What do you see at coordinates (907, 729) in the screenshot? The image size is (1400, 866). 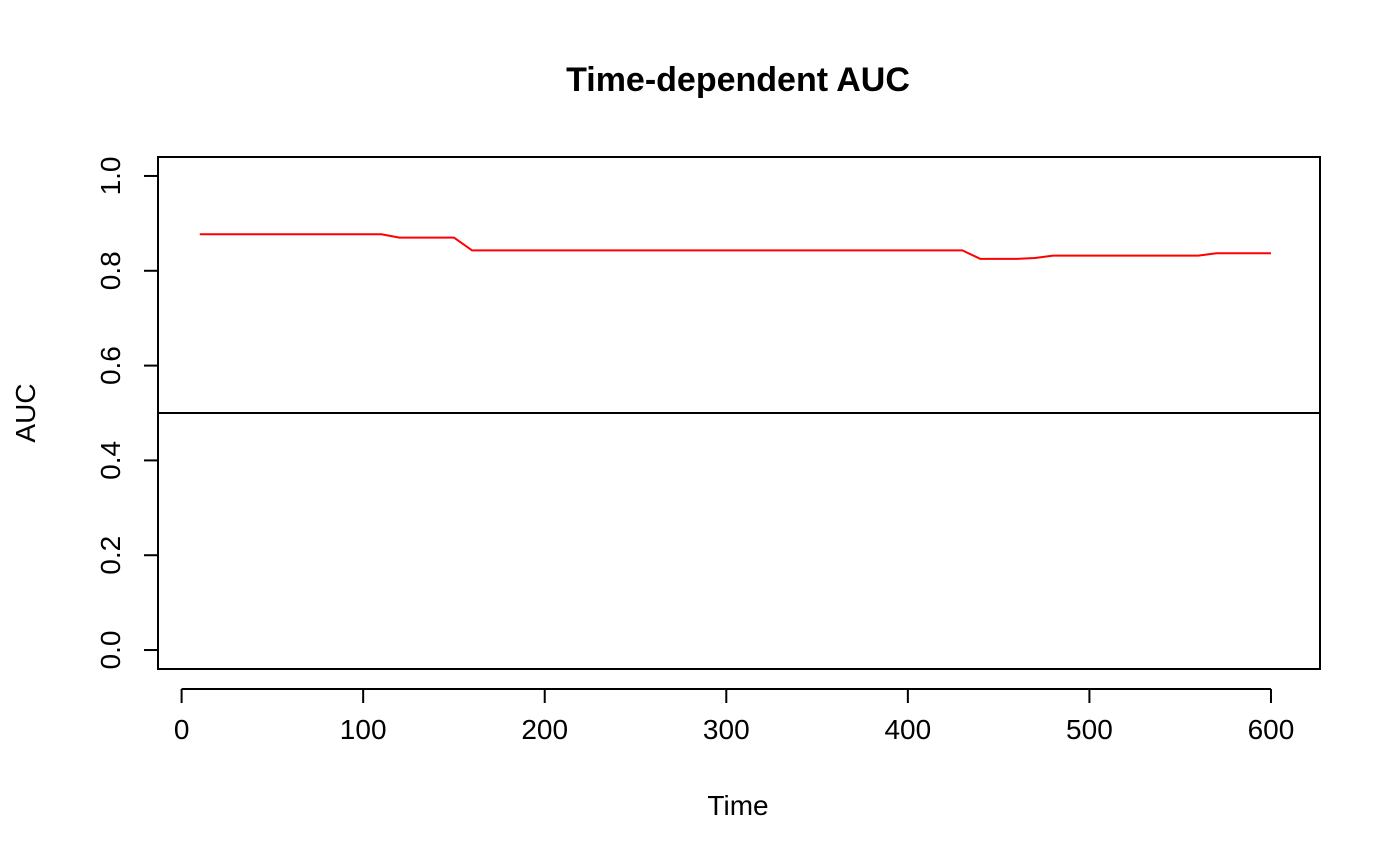 I see `x-tick-label: 400` at bounding box center [907, 729].